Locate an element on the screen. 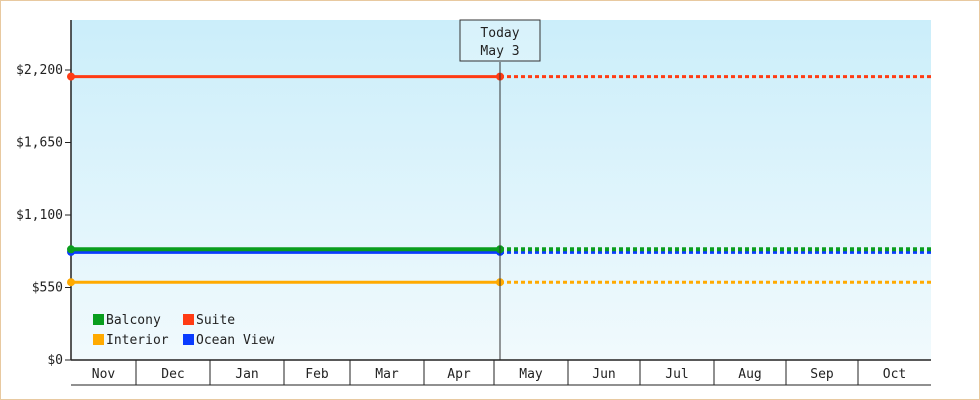  legend-label-interior: Interior is located at coordinates (137, 340).